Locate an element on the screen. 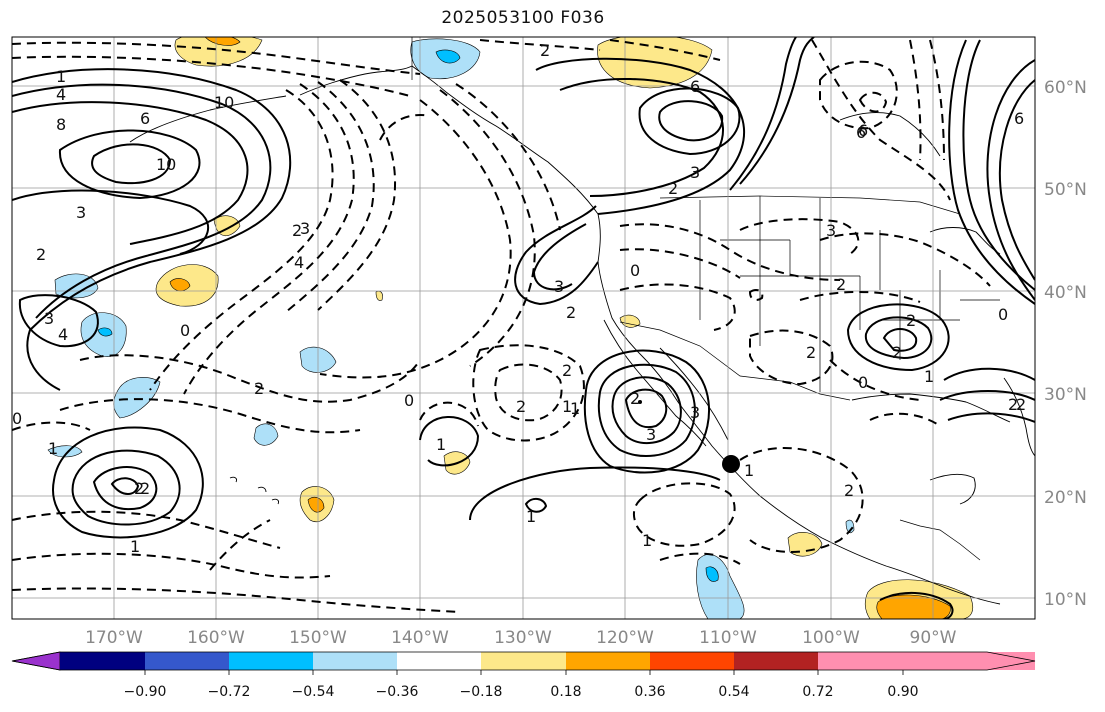 The height and width of the screenshot is (712, 1105). map-title: 2025053100 F036 is located at coordinates (523, 18).